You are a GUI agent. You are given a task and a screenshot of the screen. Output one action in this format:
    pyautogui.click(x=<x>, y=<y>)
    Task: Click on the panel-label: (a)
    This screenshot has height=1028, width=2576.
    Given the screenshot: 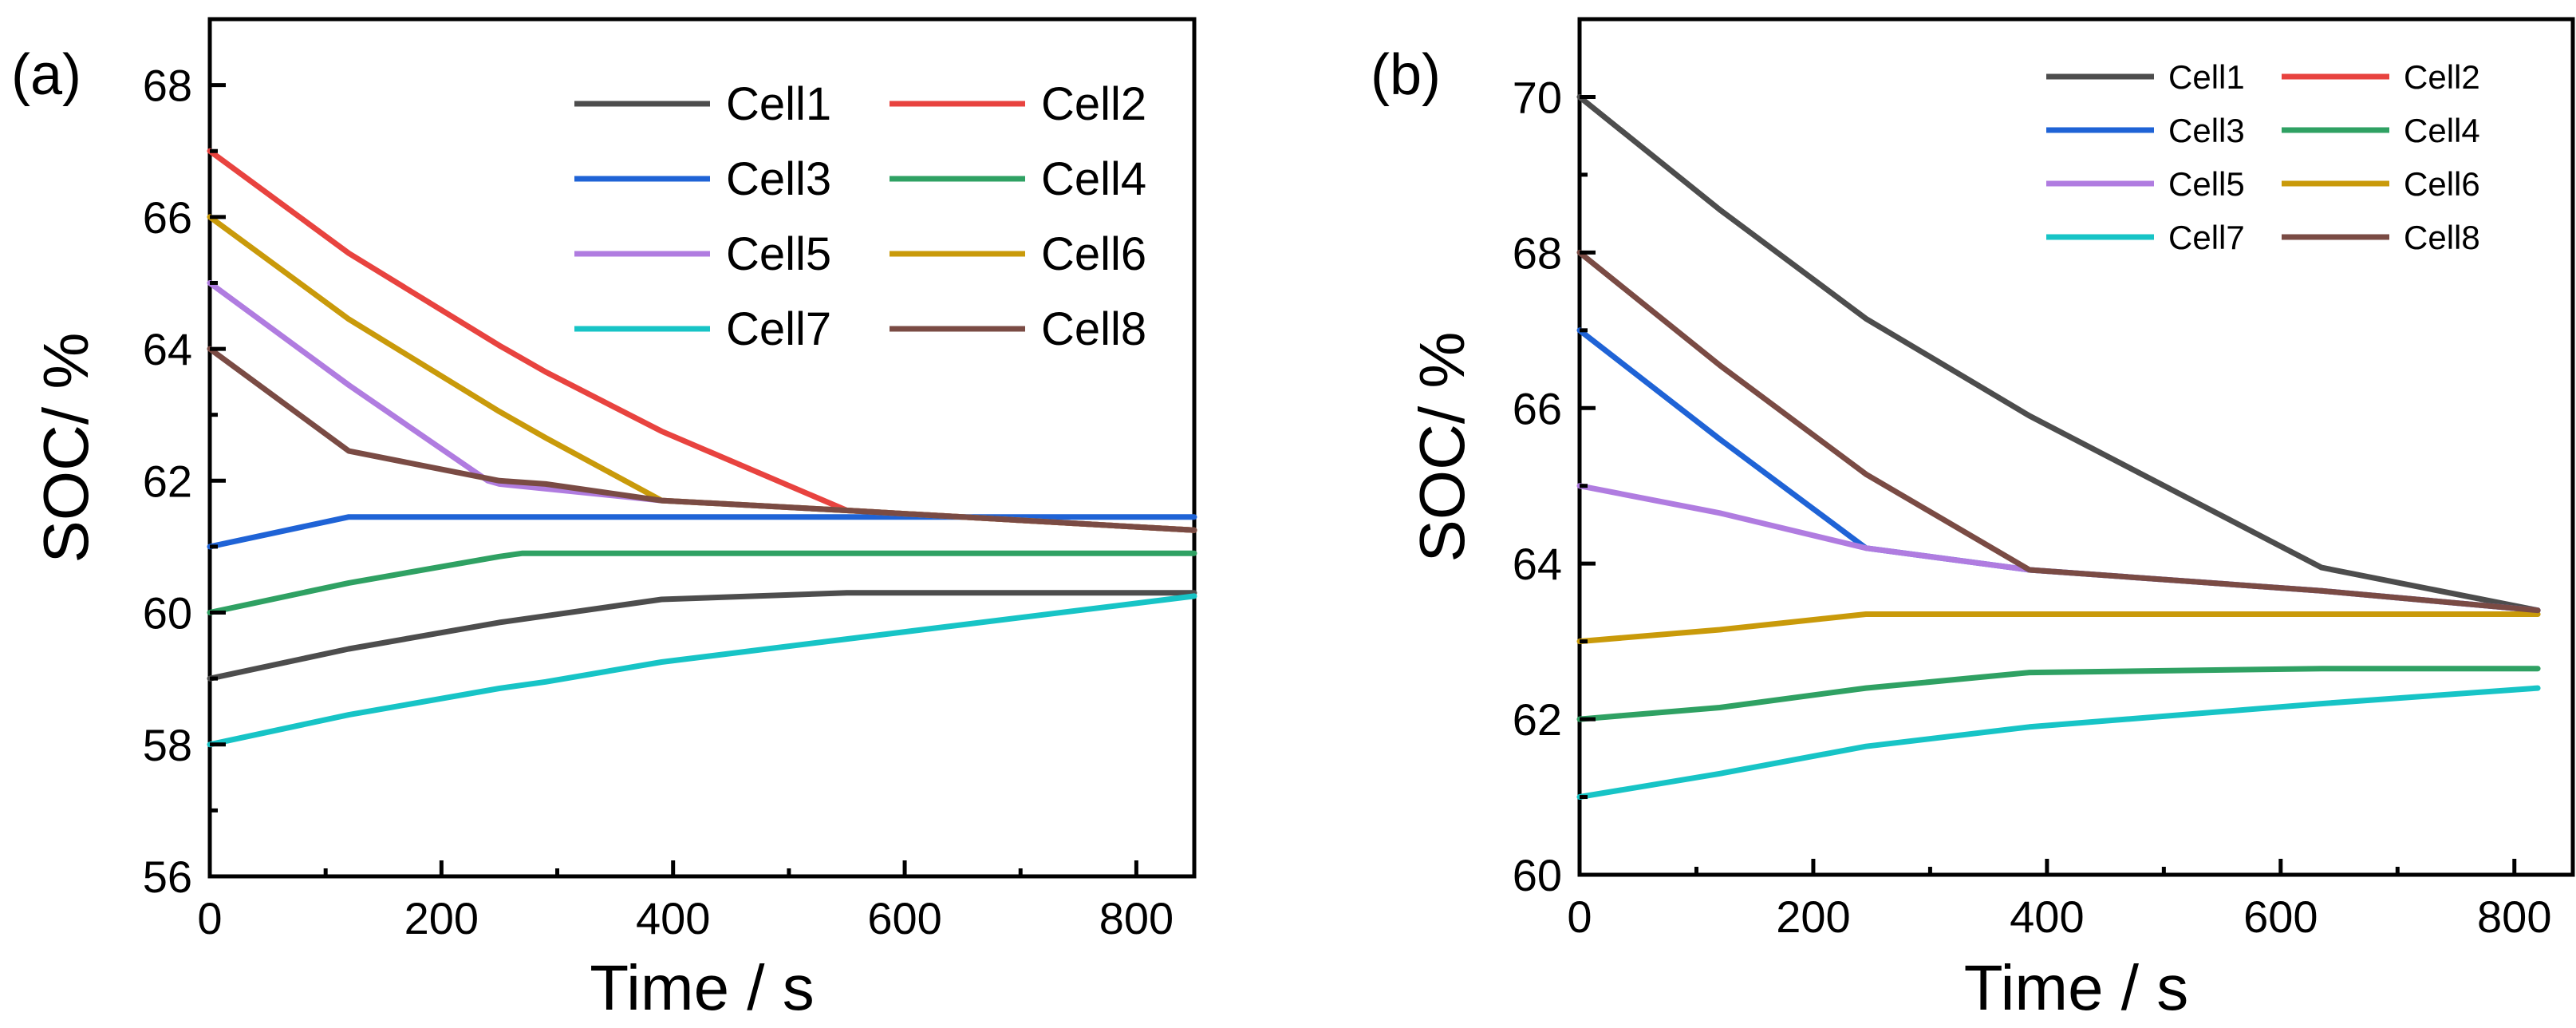 What is the action you would take?
    pyautogui.click(x=46, y=75)
    